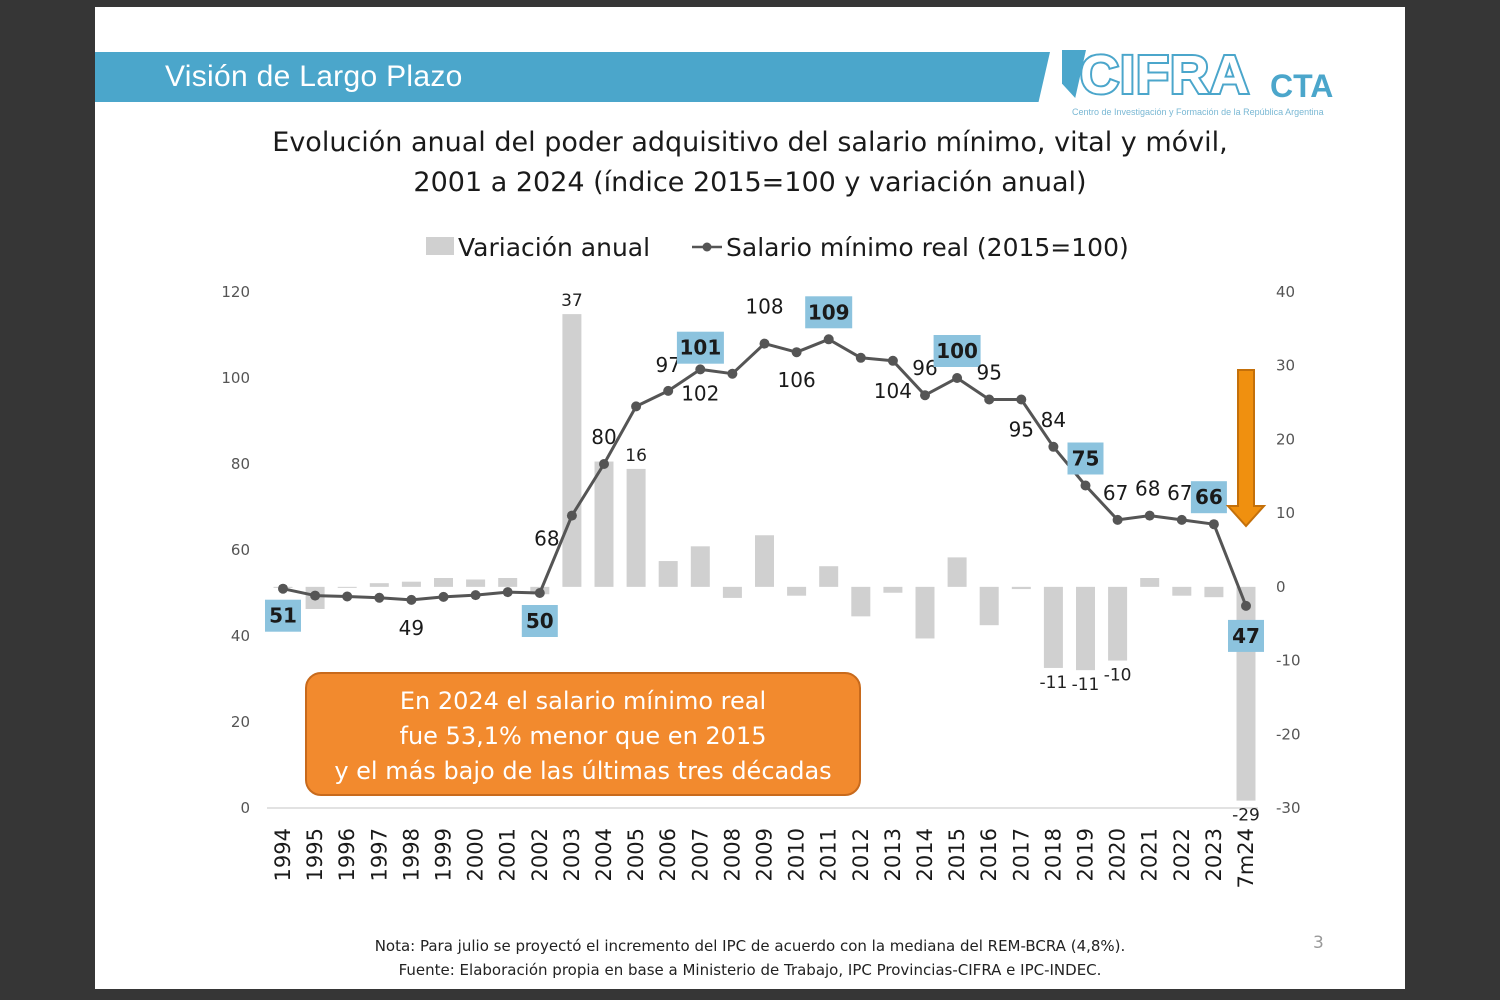  Describe the element at coordinates (1164, 75) in the screenshot. I see `logo-name: CIFRA` at that location.